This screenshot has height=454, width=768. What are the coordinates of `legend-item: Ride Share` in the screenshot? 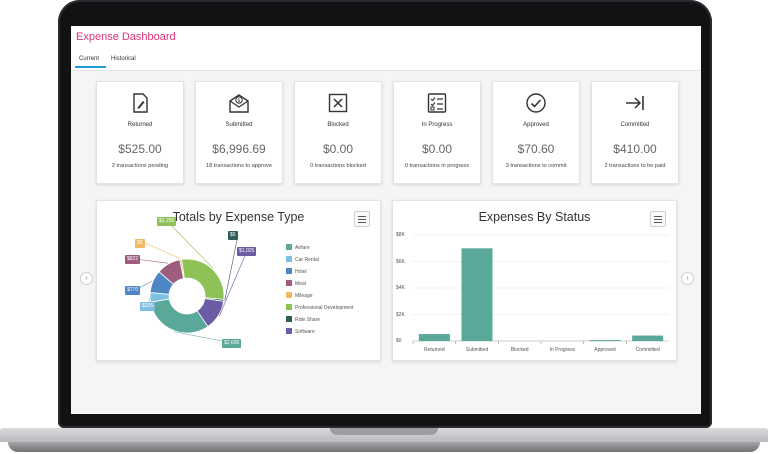 It's located at (303, 319).